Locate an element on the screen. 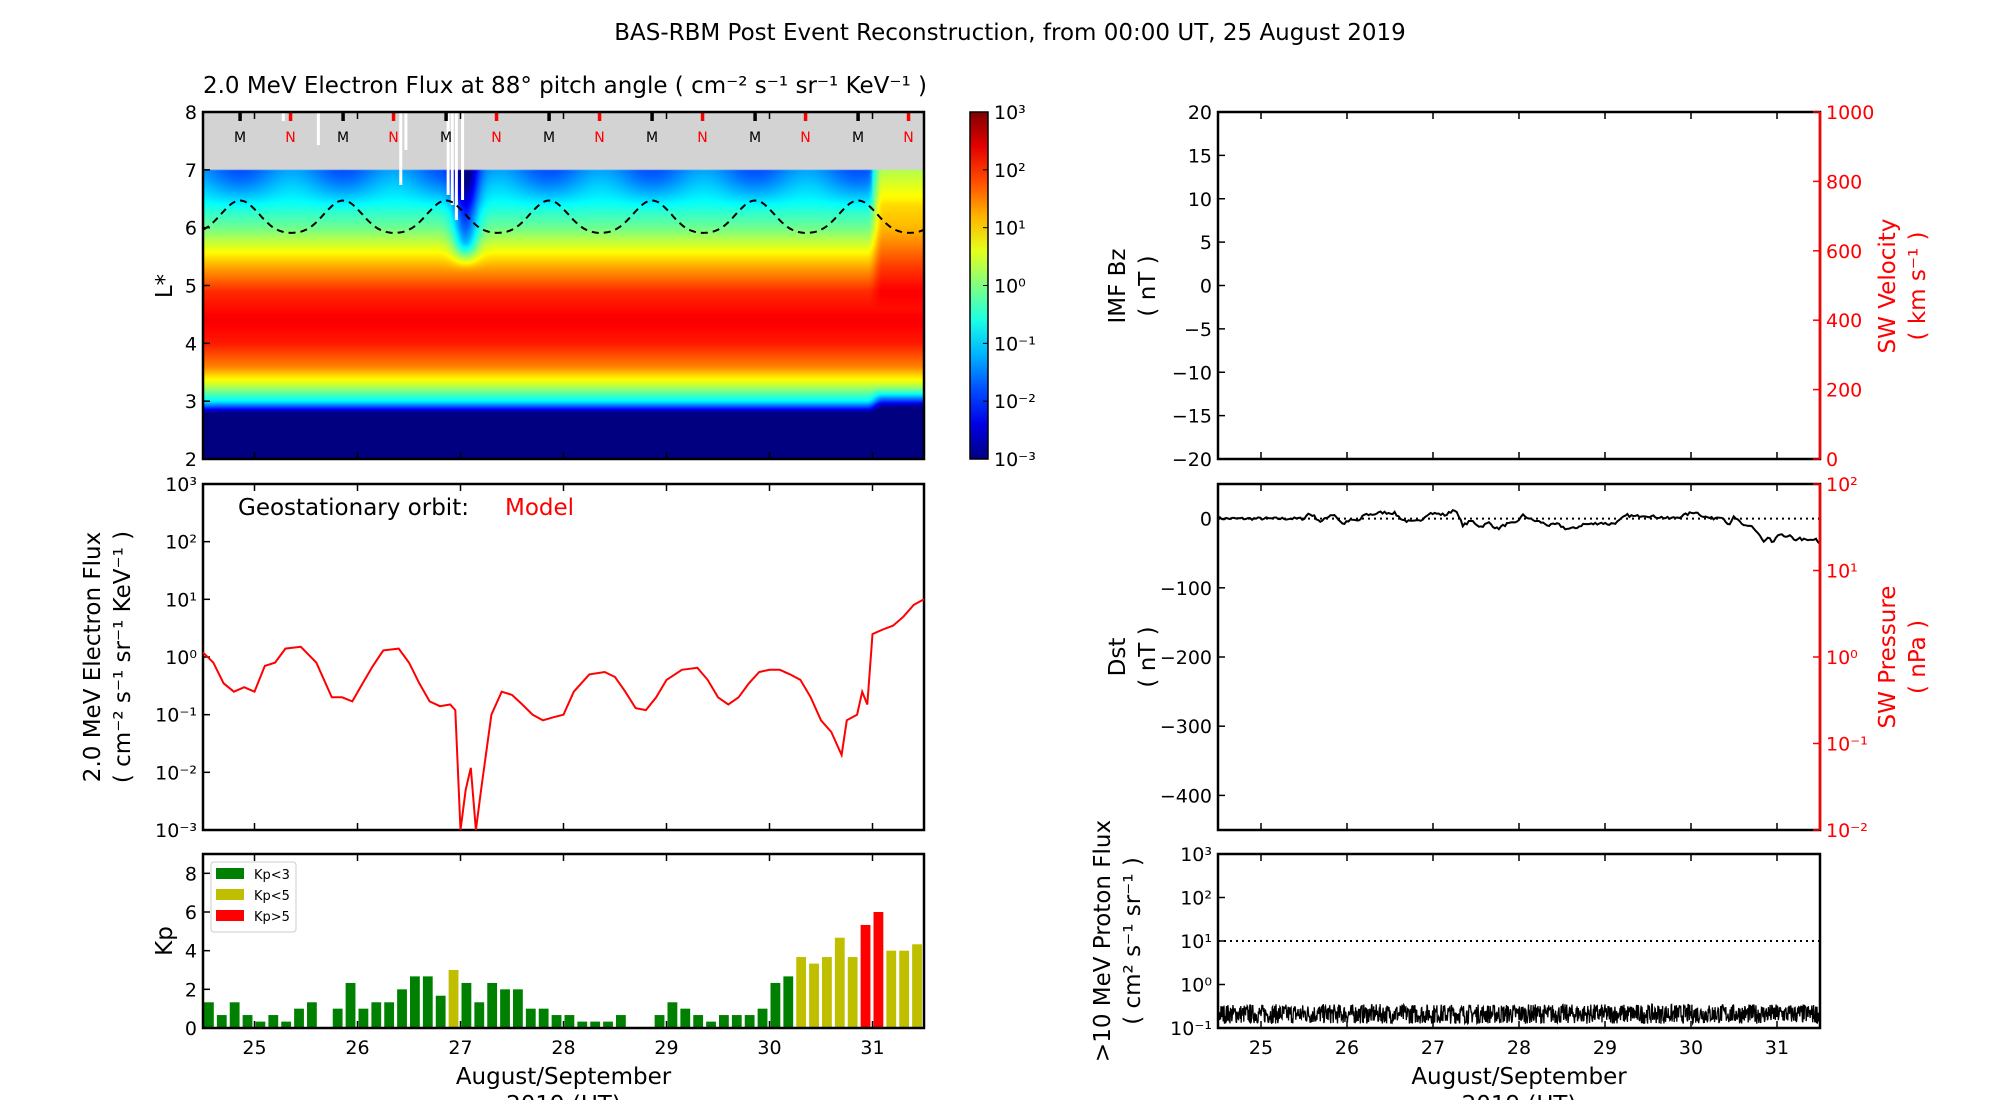 The width and height of the screenshot is (2000, 1104). kp-legend-label: Kp>5 is located at coordinates (272, 917).